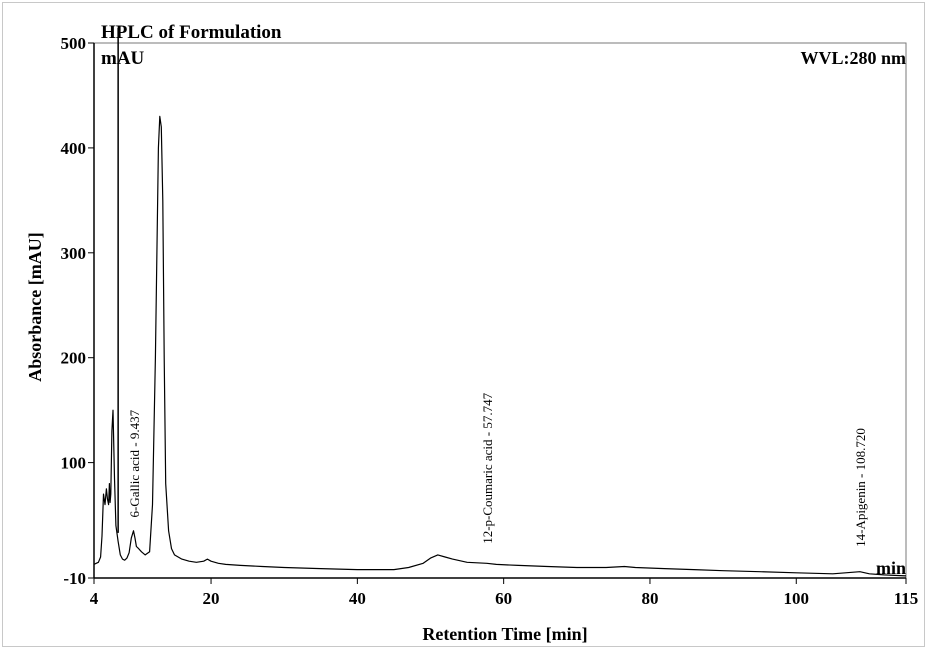 This screenshot has height=651, width=929. Describe the element at coordinates (797, 598) in the screenshot. I see `x-tick-label: 100` at that location.